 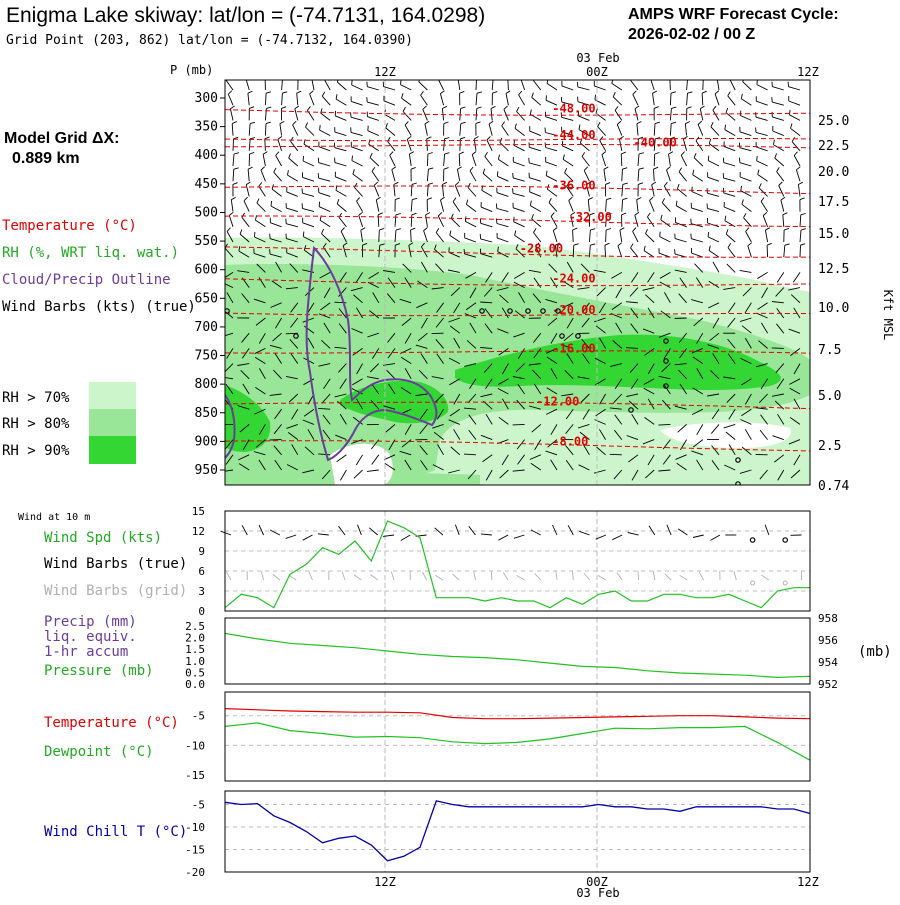 I want to click on temperature-tick: -15, so click(x=195, y=775).